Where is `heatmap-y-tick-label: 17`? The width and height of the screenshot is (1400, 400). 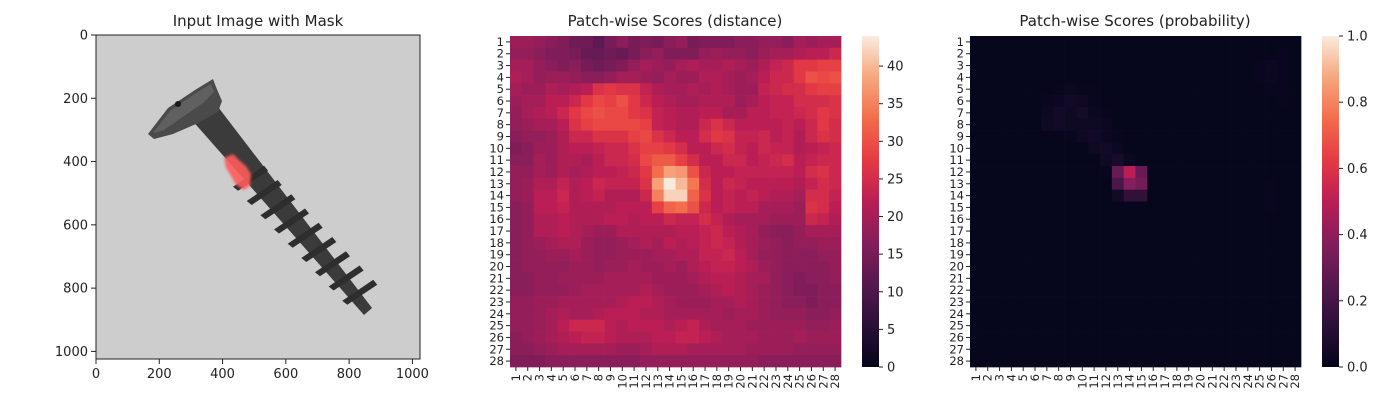
heatmap-y-tick-label: 17 is located at coordinates (496, 231).